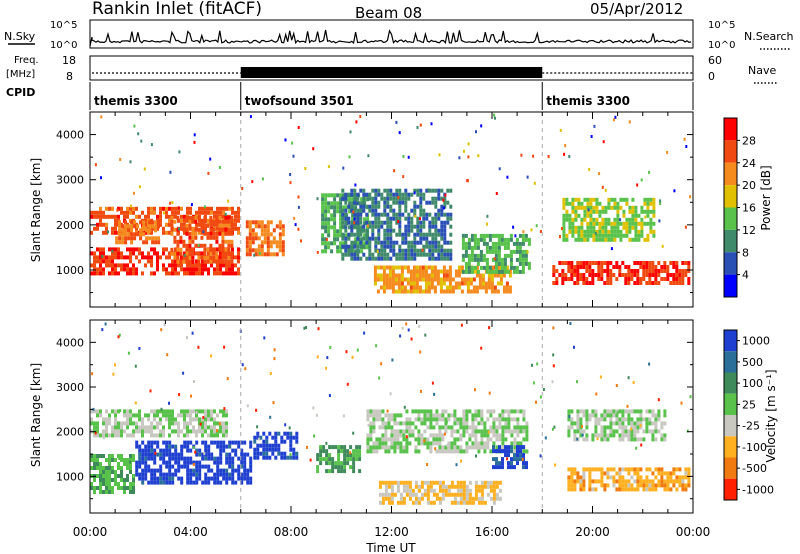  Describe the element at coordinates (730, 174) in the screenshot. I see `colorbar-swatch` at that location.